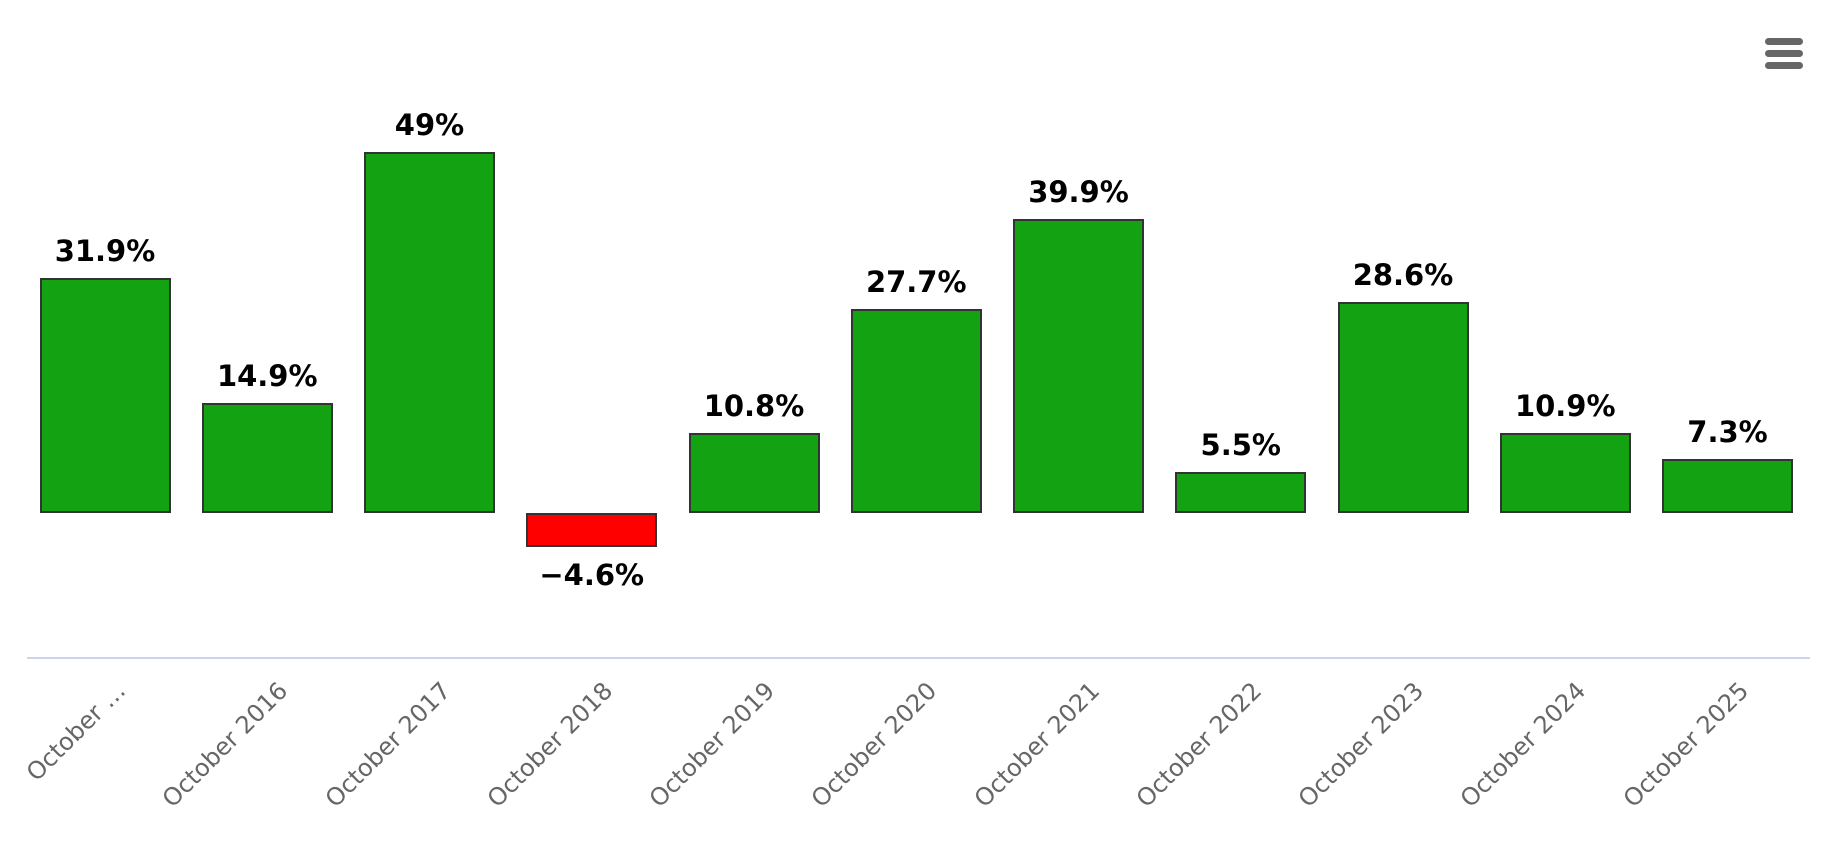 This screenshot has width=1830, height=852. I want to click on hamburger-icon, so click(1784, 53).